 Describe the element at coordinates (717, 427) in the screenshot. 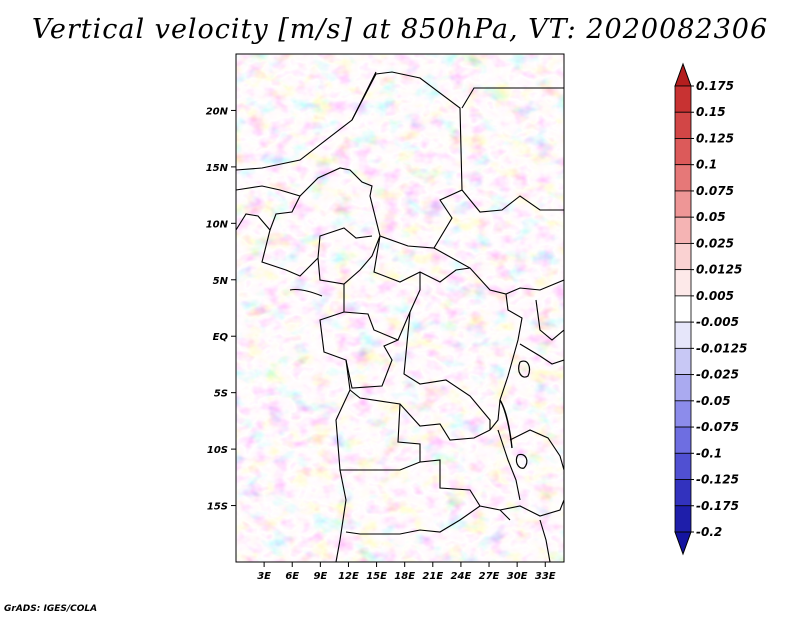

I see `colorbar-label: -0.075` at that location.